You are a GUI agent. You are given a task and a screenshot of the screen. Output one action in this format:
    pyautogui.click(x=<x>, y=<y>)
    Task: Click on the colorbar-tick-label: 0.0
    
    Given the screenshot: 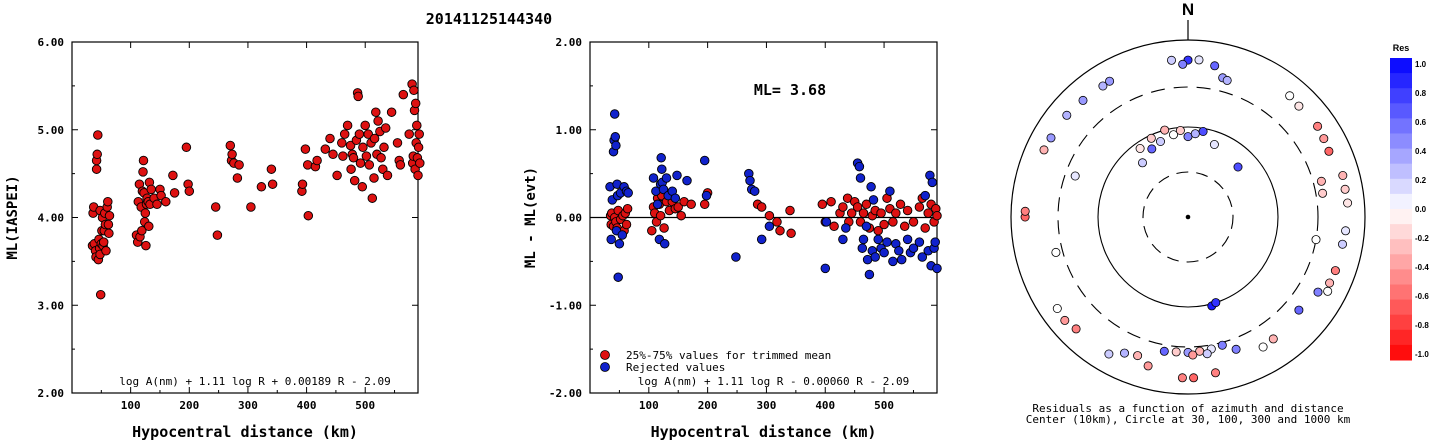 What is the action you would take?
    pyautogui.click(x=1421, y=209)
    